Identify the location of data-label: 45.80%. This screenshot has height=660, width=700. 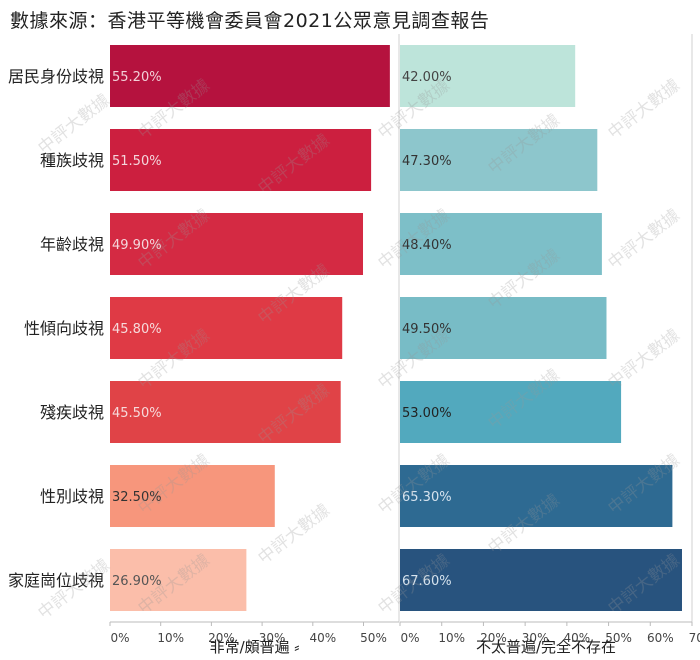
(137, 329).